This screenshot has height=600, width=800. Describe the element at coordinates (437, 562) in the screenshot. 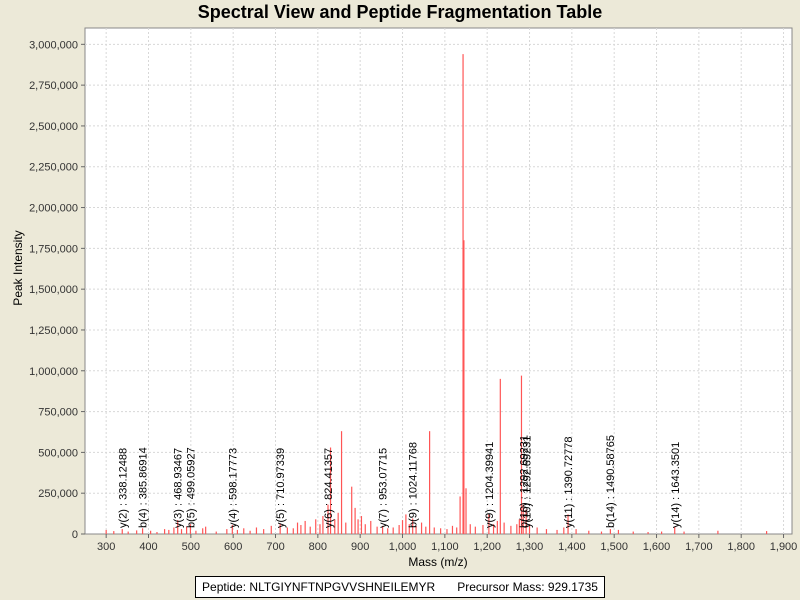

I see `x-axis-label: Mass (m/z)` at that location.